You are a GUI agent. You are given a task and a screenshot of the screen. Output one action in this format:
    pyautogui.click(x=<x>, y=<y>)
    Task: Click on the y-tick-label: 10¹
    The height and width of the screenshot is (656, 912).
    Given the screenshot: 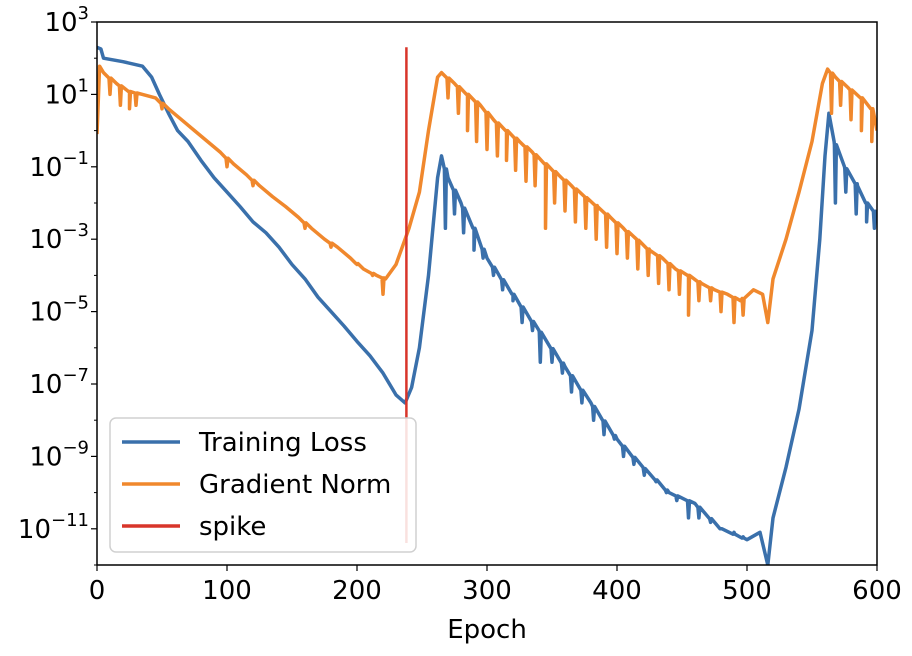 What is the action you would take?
    pyautogui.click(x=66, y=92)
    